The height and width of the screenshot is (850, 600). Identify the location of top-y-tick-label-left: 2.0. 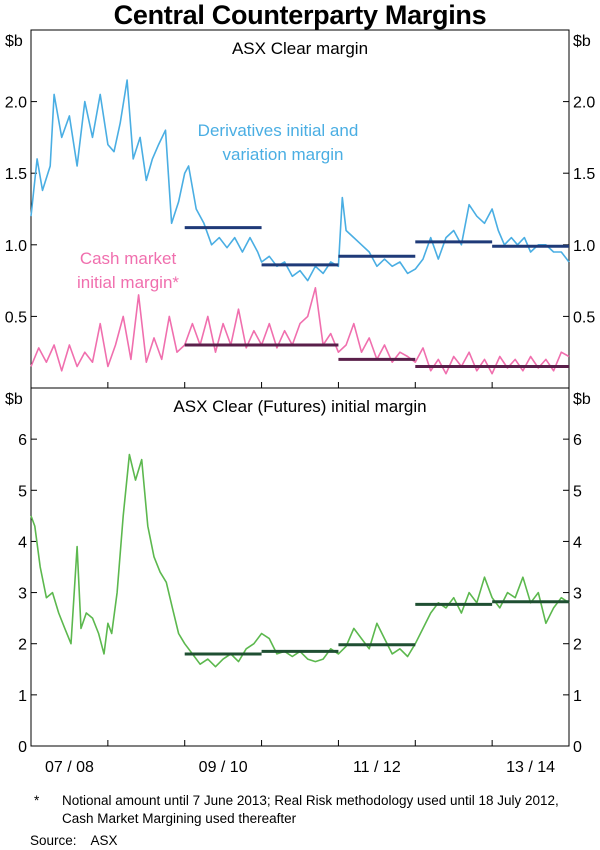
(16, 103).